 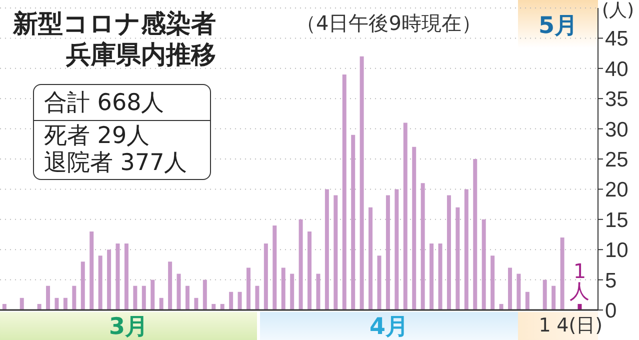 I want to click on text: 新型コロナ感染者兵庫県内推移, so click(x=114, y=39).